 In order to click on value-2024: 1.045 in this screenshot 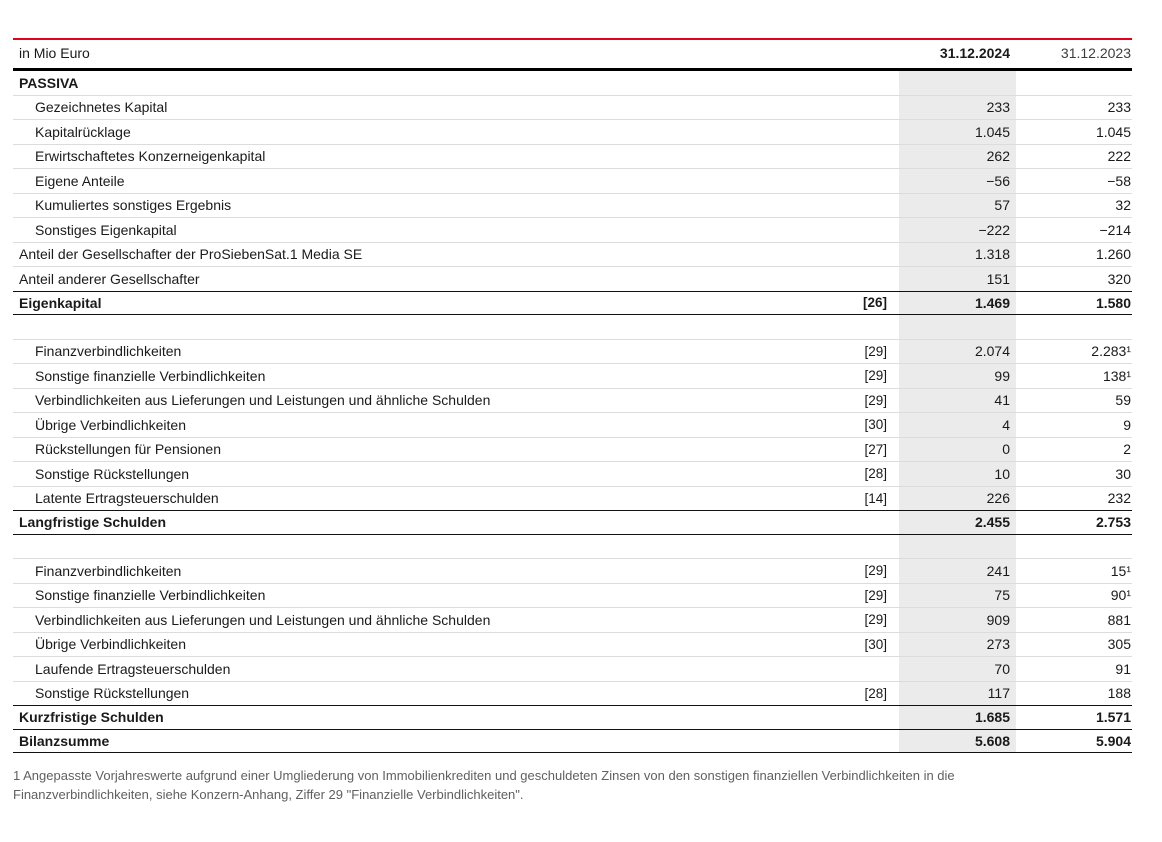, I will do `click(957, 132)`.